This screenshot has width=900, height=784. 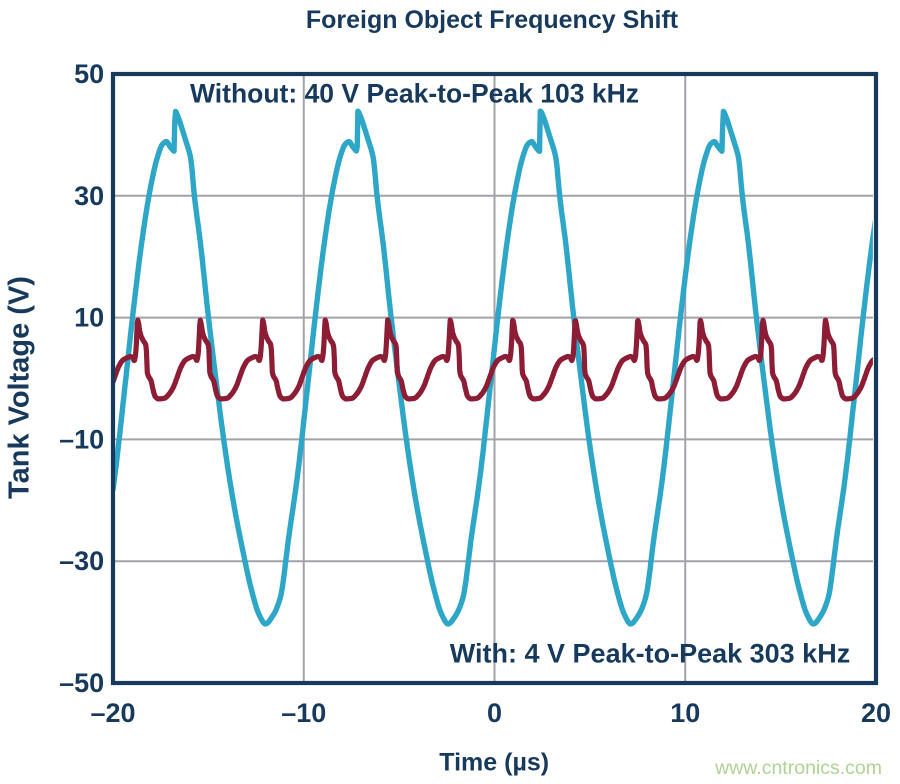 What do you see at coordinates (494, 713) in the screenshot?
I see `svg-text: 0` at bounding box center [494, 713].